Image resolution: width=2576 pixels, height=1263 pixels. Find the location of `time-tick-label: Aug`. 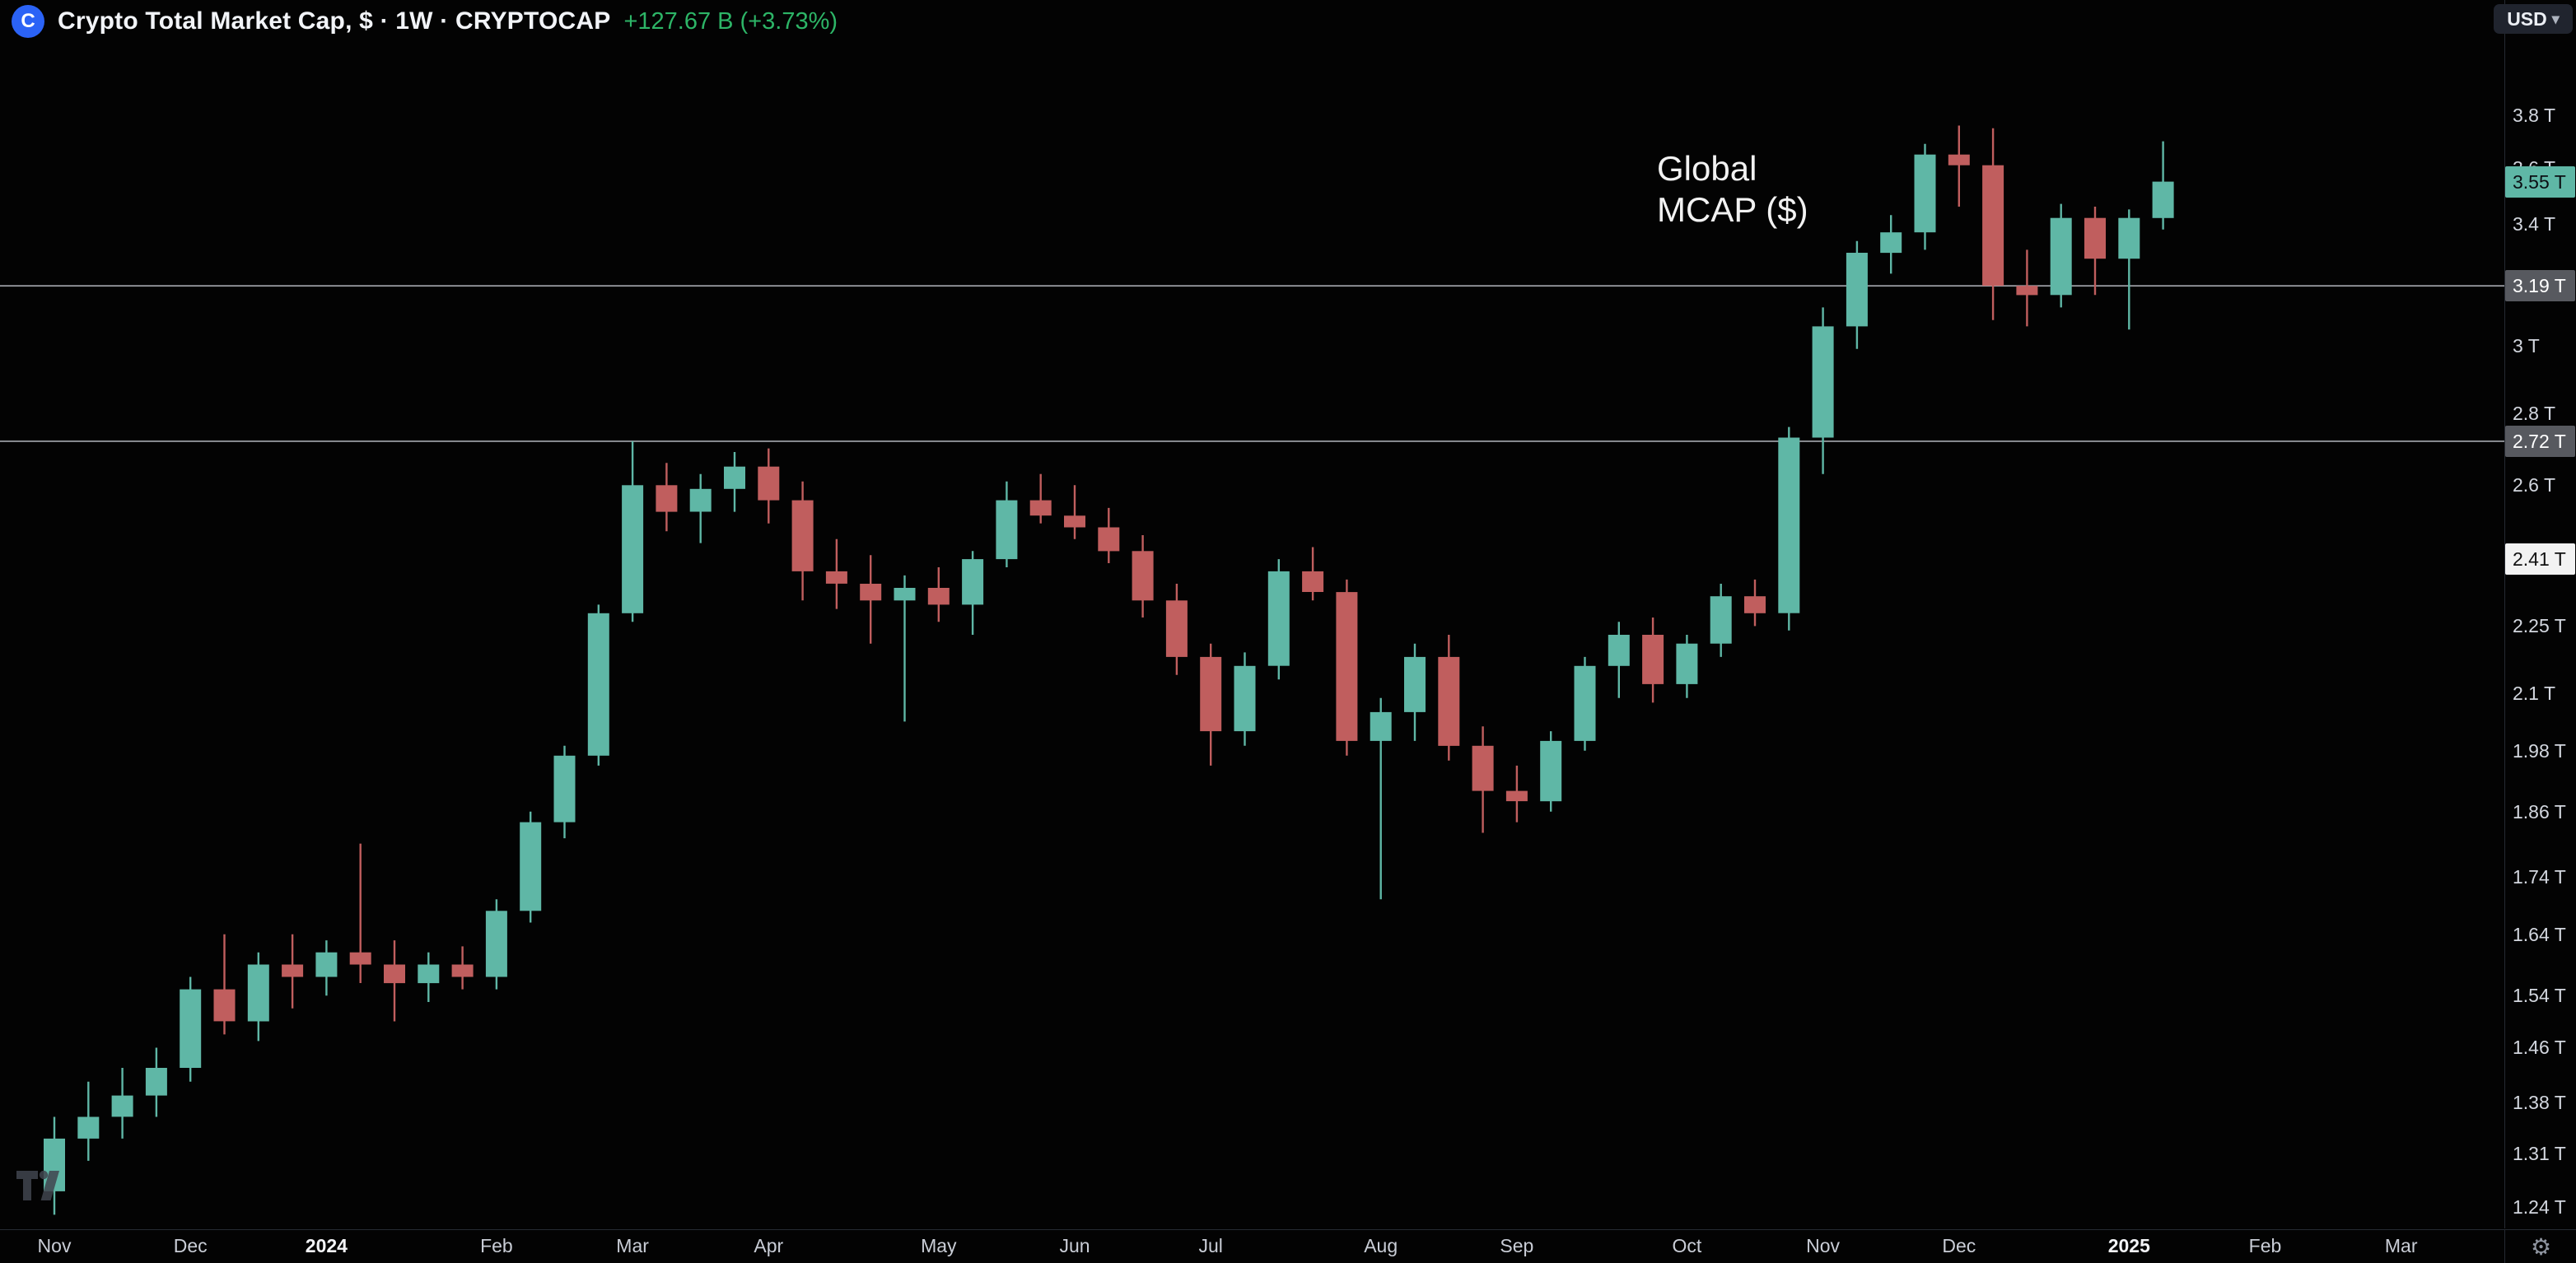

time-tick-label: Aug is located at coordinates (1381, 1245).